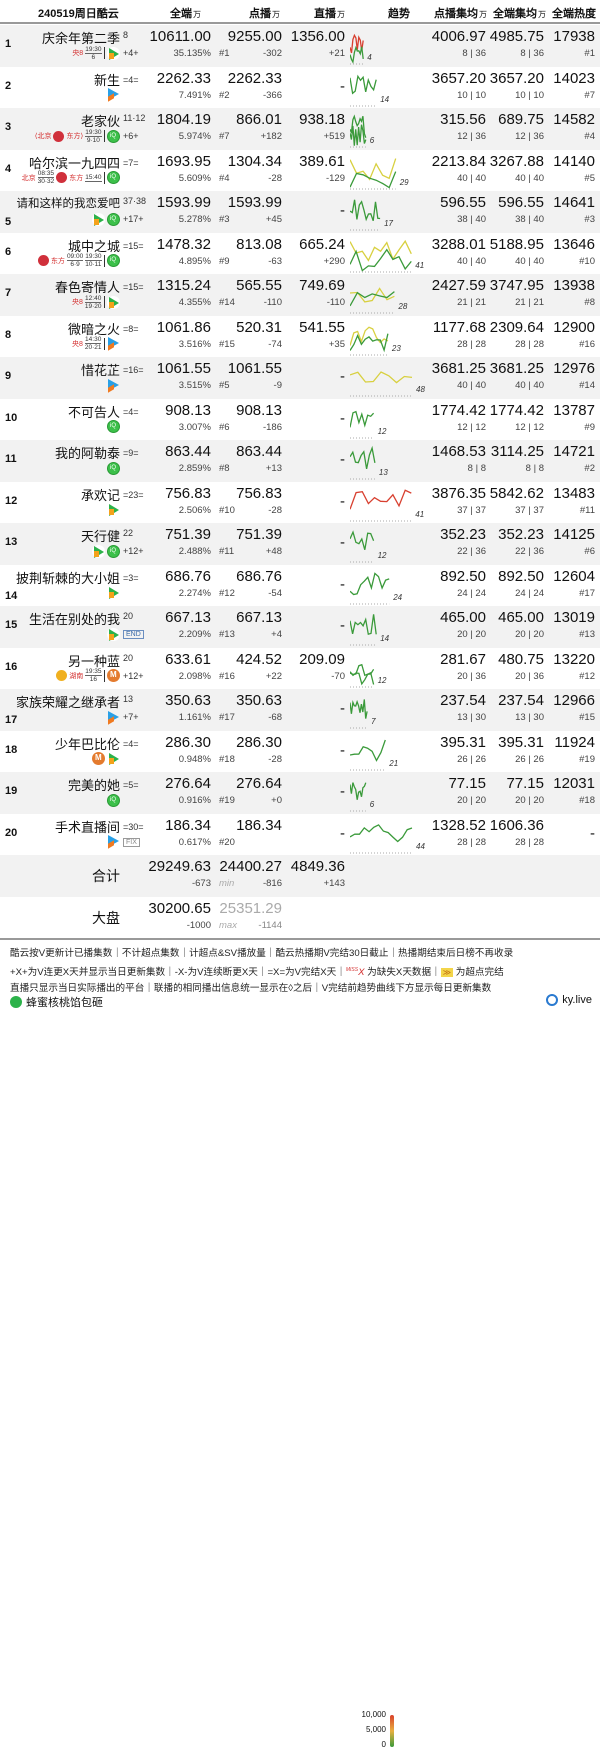 Image resolution: width=600 pixels, height=1751 pixels. What do you see at coordinates (70, 177) in the screenshot?
I see `broadcast-info: 北京 08:35 30·32 东方 15:40` at bounding box center [70, 177].